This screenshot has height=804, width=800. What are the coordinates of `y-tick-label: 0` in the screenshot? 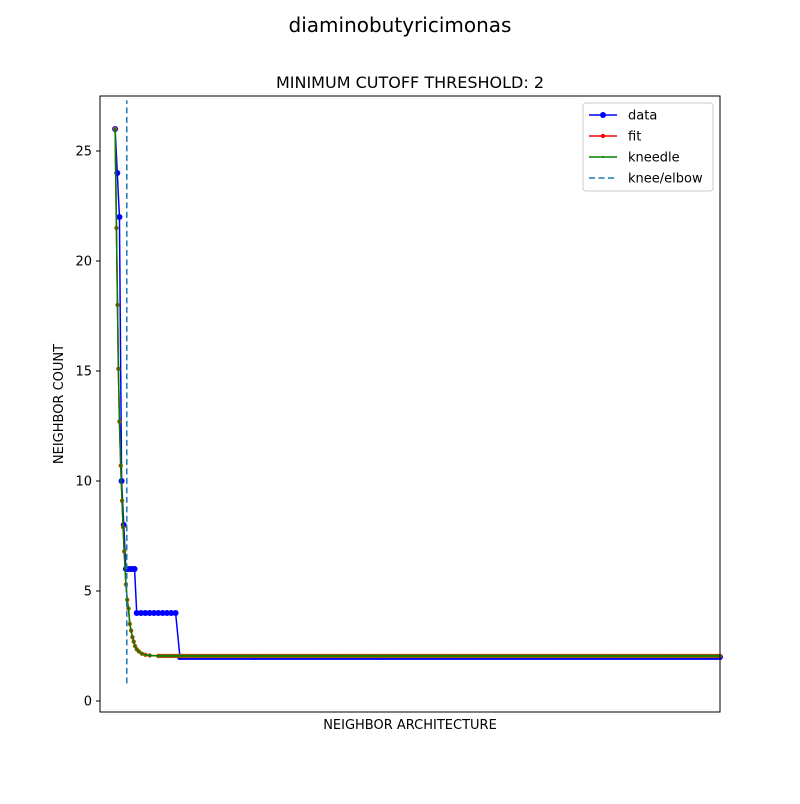 It's located at (88, 702).